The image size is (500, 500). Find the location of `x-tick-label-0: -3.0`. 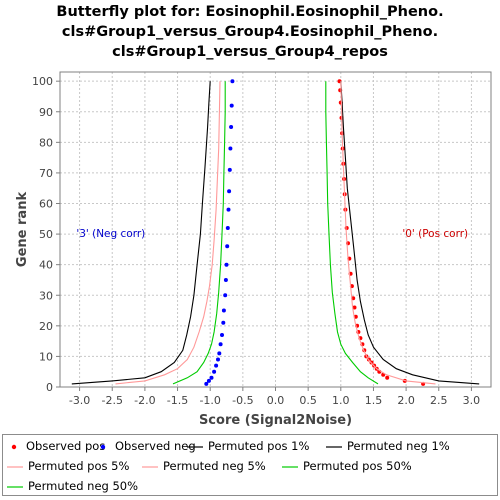

x-tick-label-0: -3.0 is located at coordinates (79, 400).